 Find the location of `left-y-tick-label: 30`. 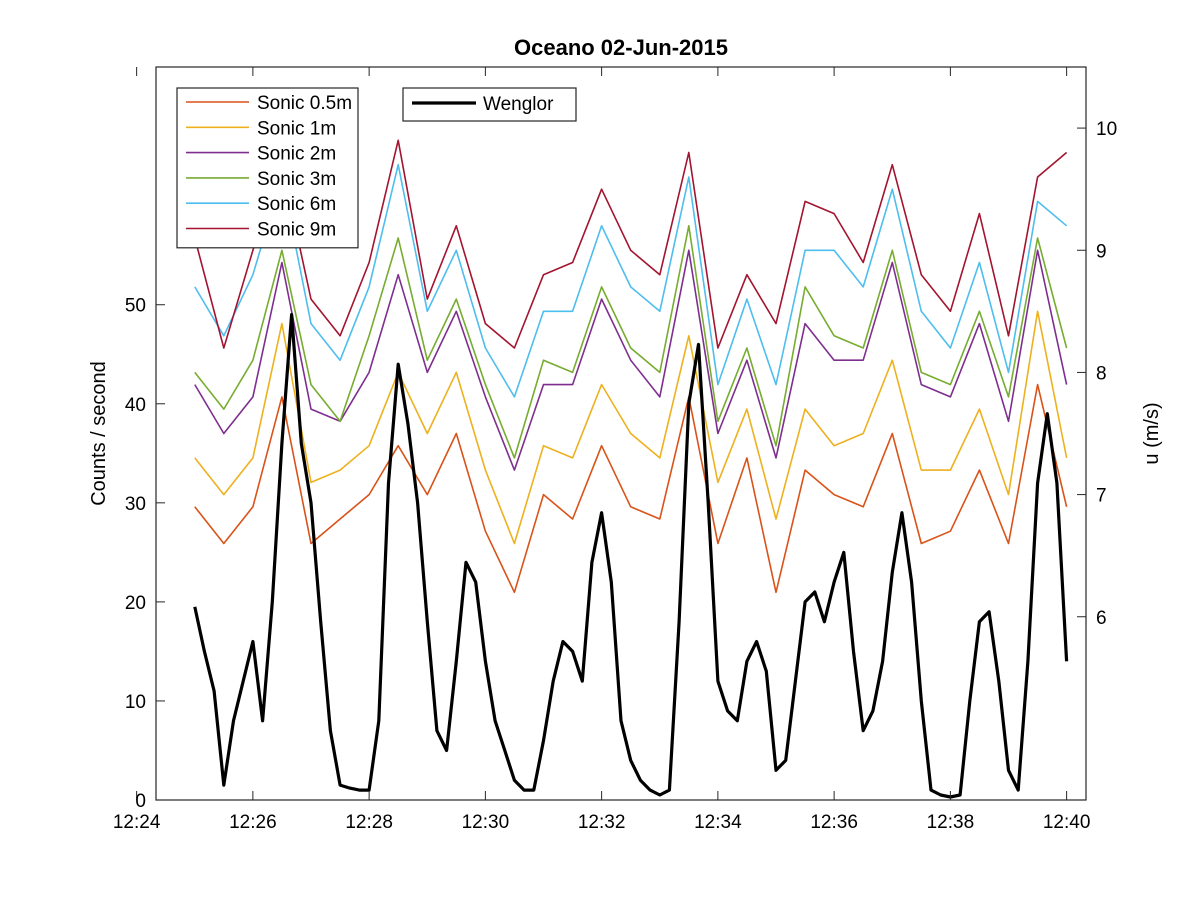

left-y-tick-label: 30 is located at coordinates (135, 504).